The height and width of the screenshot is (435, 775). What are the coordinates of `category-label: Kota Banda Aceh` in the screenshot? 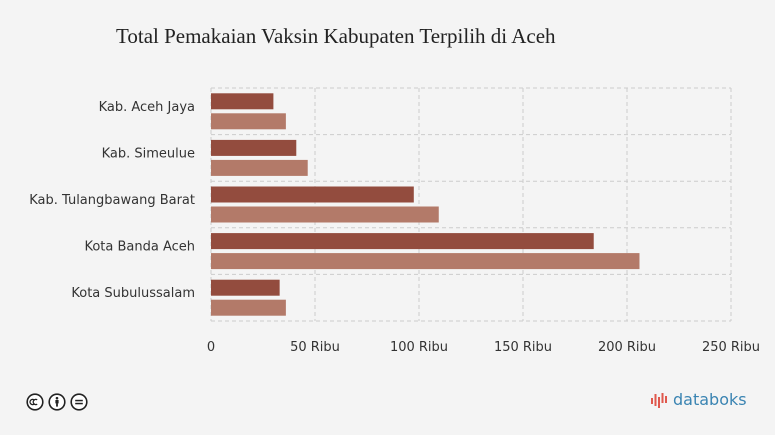 It's located at (139, 247).